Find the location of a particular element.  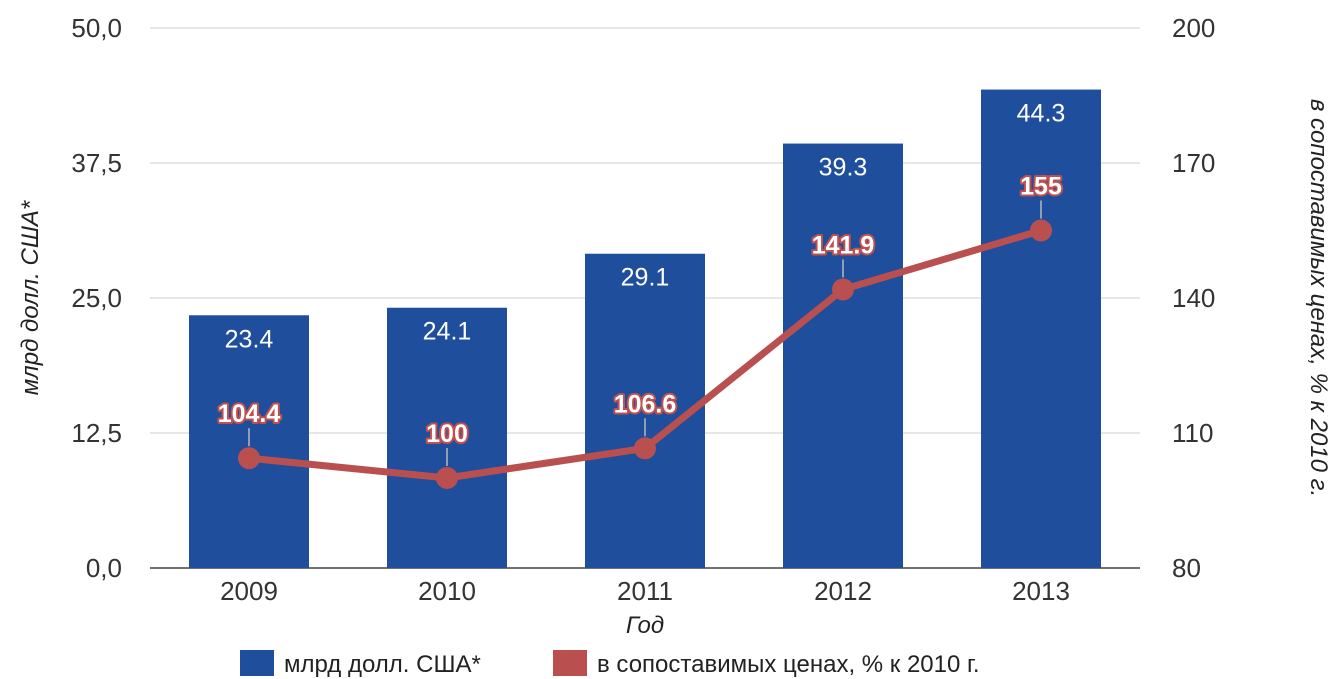

y-axis-title-left: млрд долл. США* is located at coordinates (30, 297).